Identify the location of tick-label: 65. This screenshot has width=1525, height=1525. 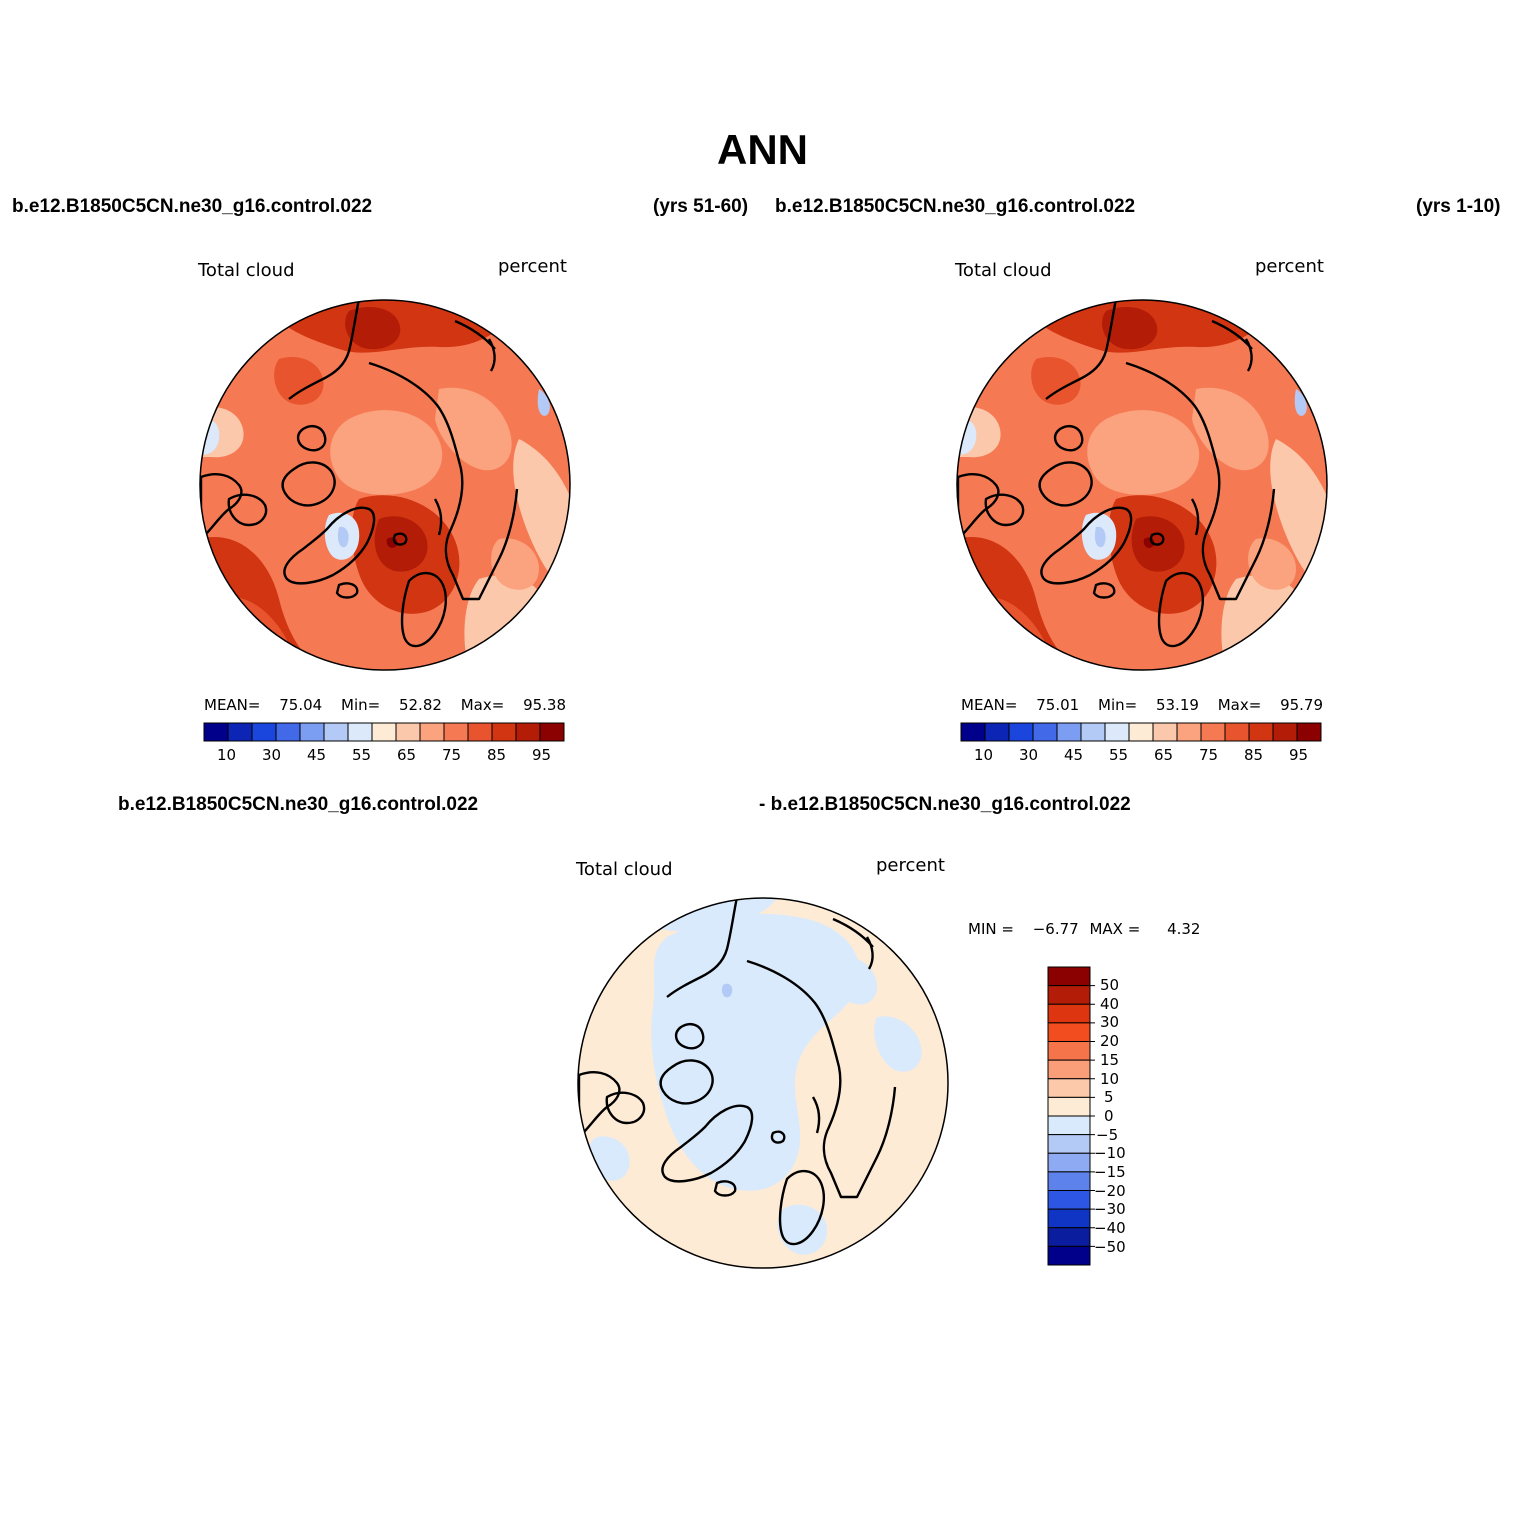
(1164, 755).